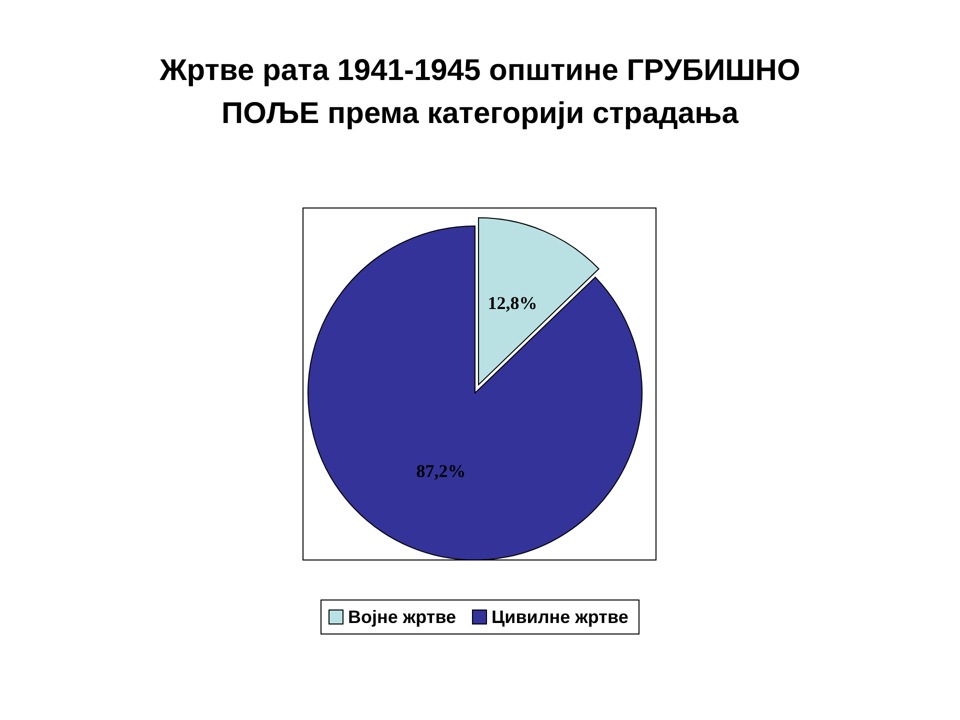 The height and width of the screenshot is (720, 960). What do you see at coordinates (441, 471) in the screenshot?
I see `data-label: 87,2%` at bounding box center [441, 471].